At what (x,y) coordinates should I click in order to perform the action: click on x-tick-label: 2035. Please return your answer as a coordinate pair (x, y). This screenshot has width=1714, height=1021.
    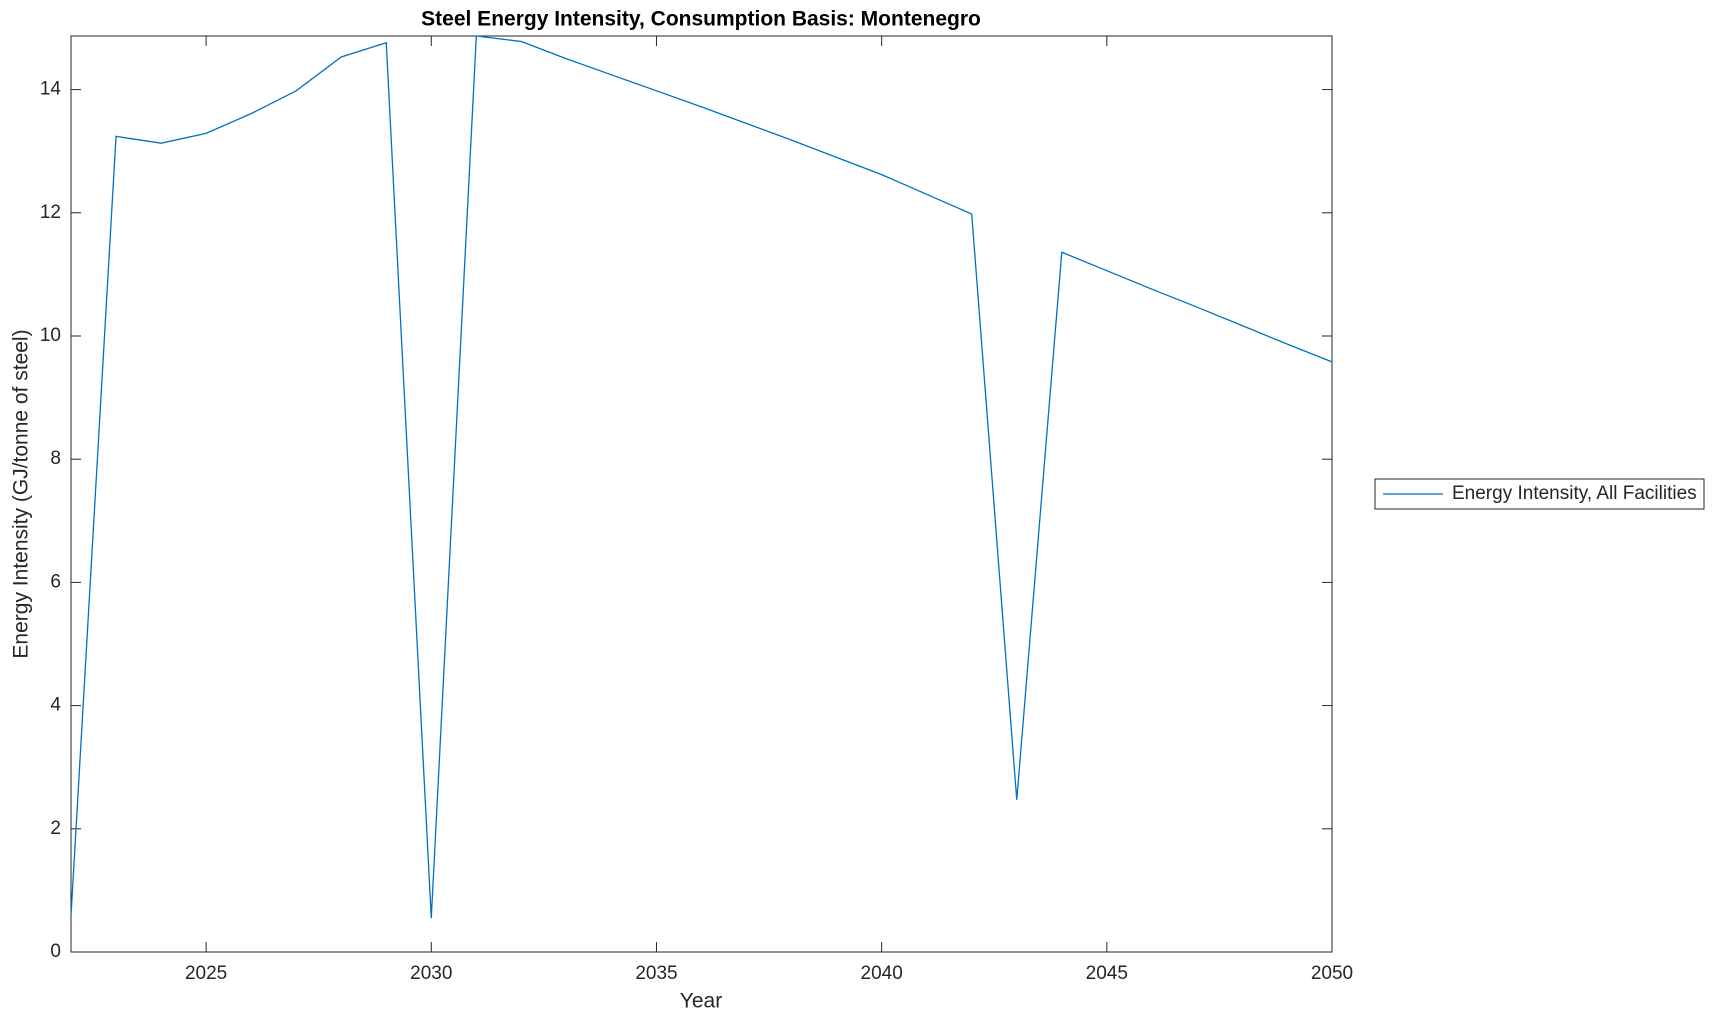
    Looking at the image, I should click on (656, 973).